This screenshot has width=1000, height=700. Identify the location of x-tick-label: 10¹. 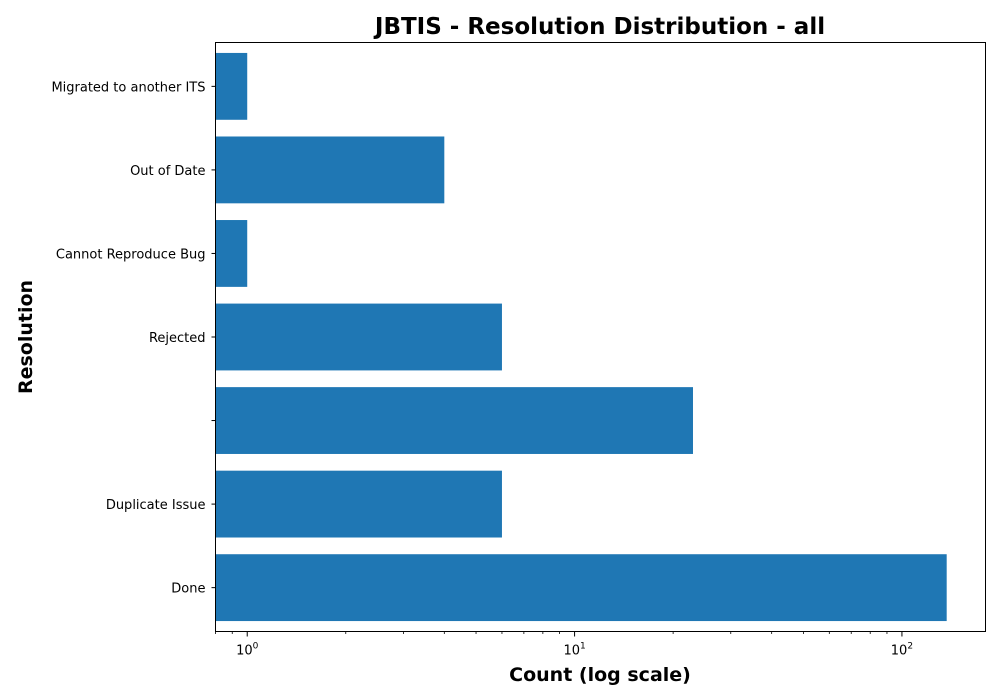
(574, 650).